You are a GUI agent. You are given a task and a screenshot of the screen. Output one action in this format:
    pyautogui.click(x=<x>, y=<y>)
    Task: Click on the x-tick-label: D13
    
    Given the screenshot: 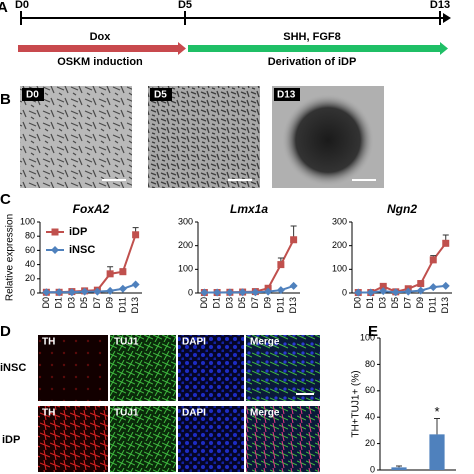 What is the action you would take?
    pyautogui.click(x=293, y=305)
    